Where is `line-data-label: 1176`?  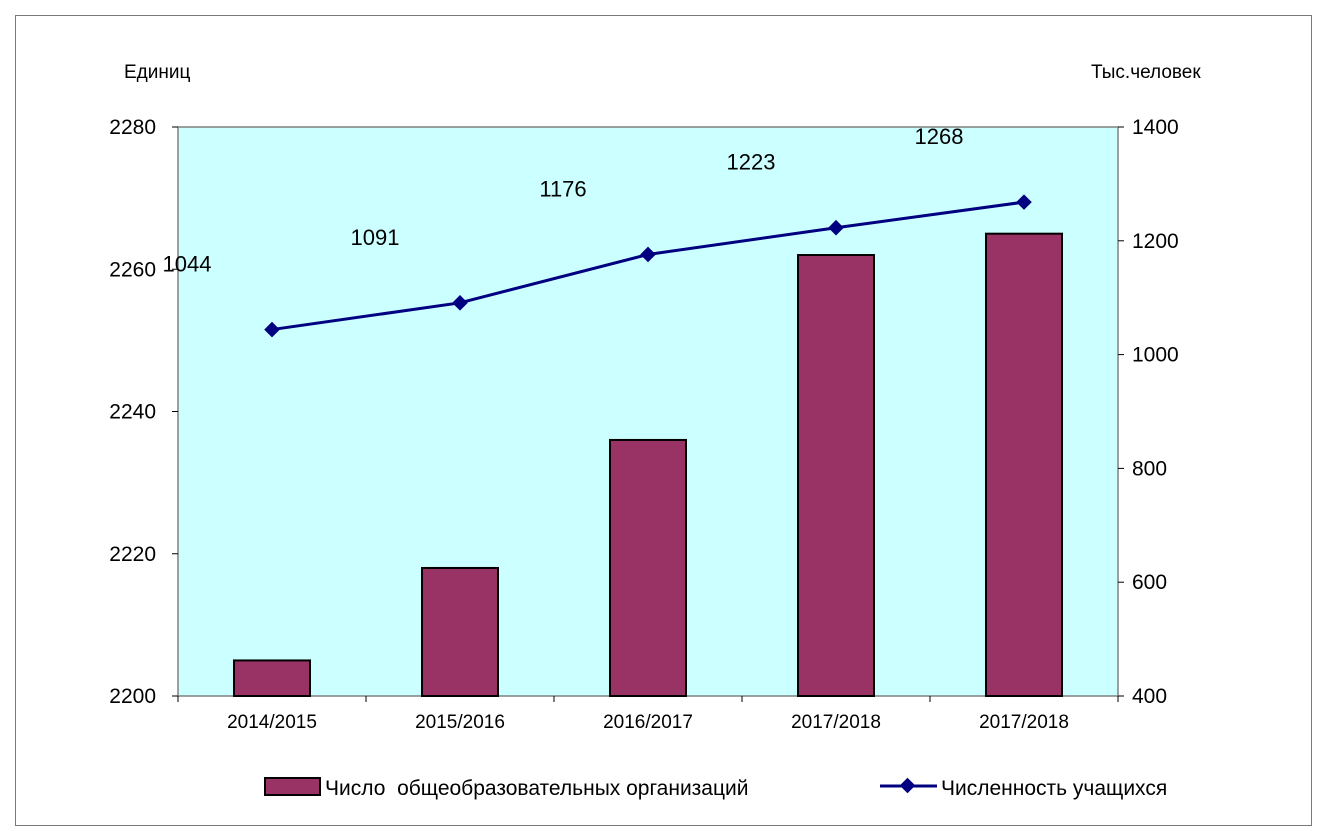 line-data-label: 1176 is located at coordinates (562, 188).